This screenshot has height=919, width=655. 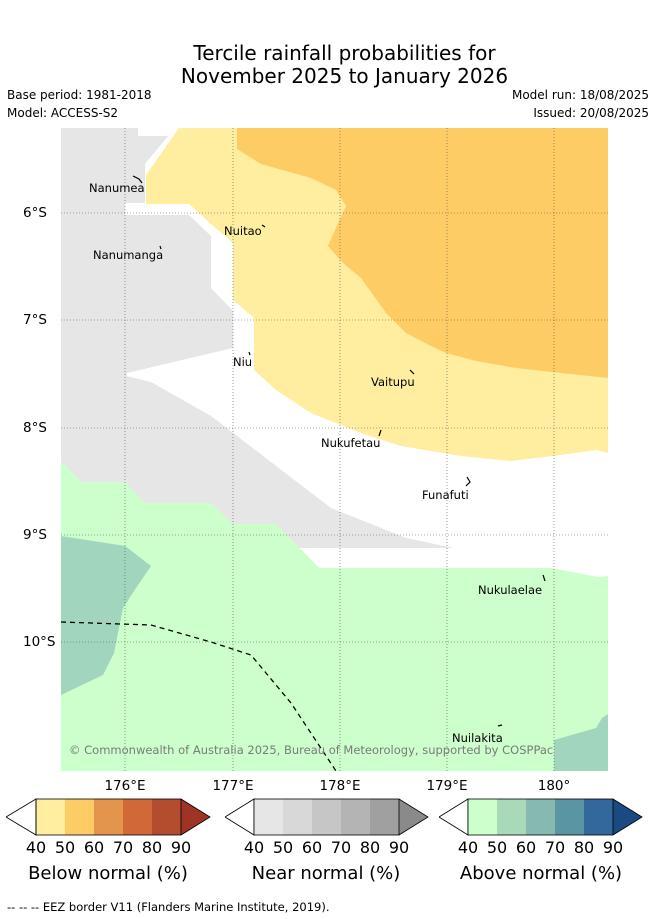 What do you see at coordinates (181, 847) in the screenshot?
I see `below-tick-90: 90` at bounding box center [181, 847].